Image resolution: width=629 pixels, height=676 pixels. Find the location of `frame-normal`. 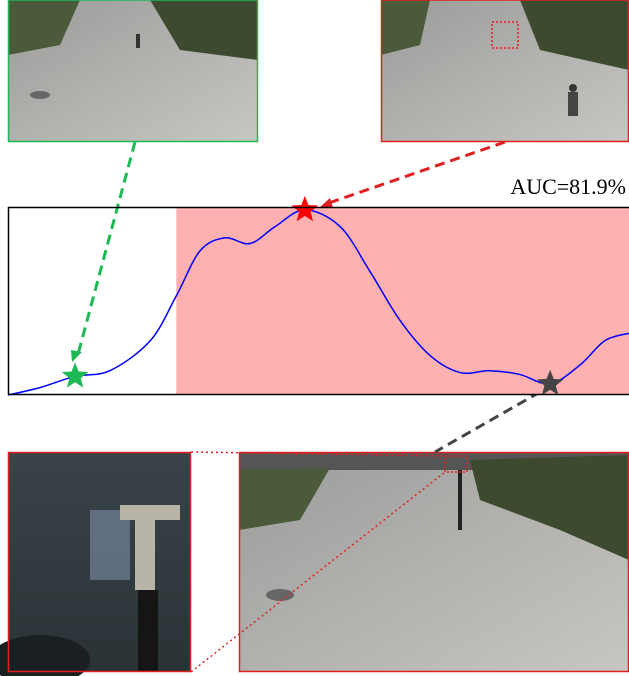

frame-normal is located at coordinates (133, 71).